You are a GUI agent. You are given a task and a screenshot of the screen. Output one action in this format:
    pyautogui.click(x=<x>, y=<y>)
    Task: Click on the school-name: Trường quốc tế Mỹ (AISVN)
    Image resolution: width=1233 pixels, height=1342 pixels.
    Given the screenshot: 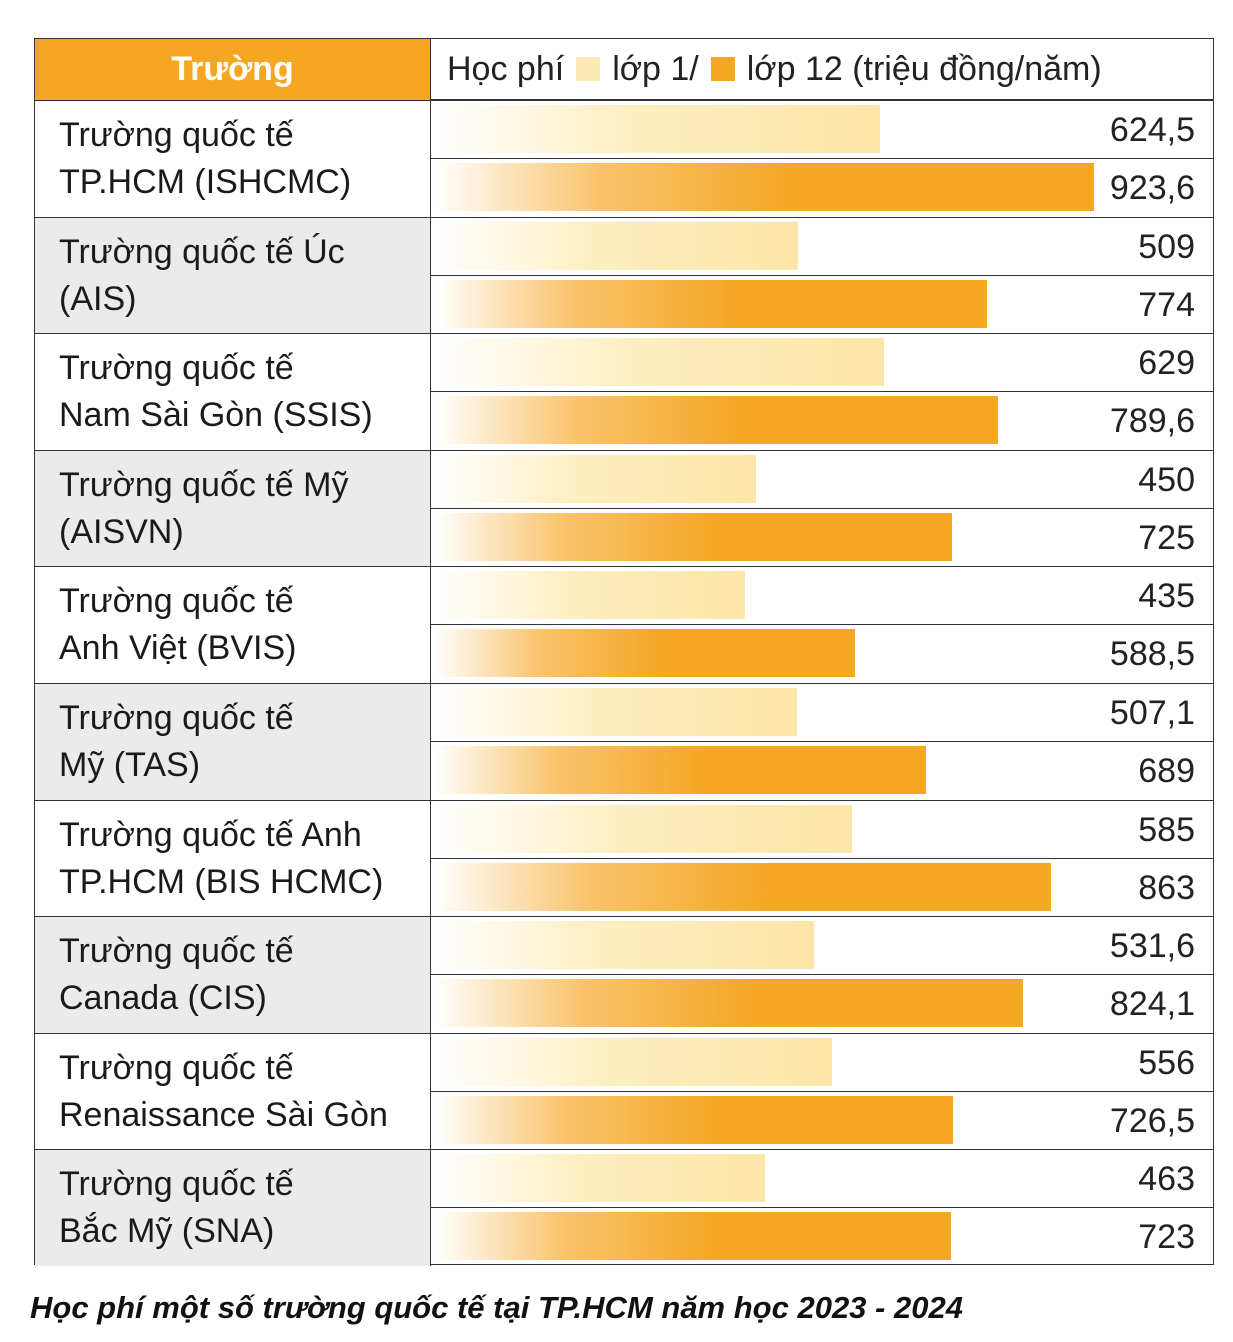 What is the action you would take?
    pyautogui.click(x=233, y=508)
    